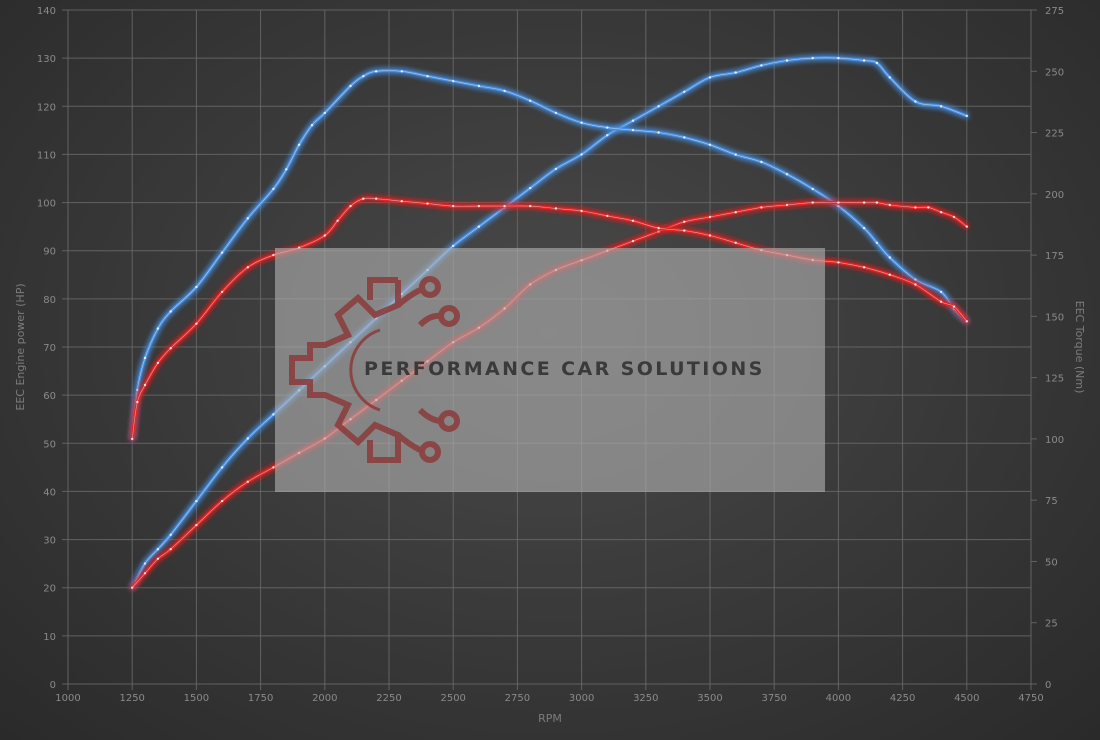 The height and width of the screenshot is (740, 1100). What do you see at coordinates (46, 204) in the screenshot?
I see `y-tick-label: 100` at bounding box center [46, 204].